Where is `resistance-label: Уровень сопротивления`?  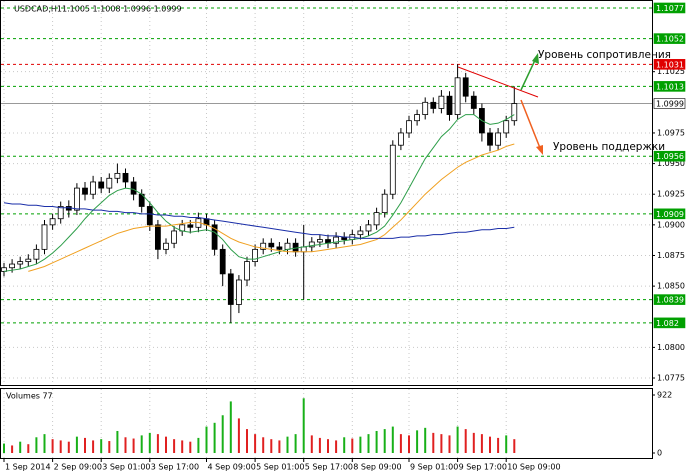
resistance-label: Уровень сопротивления is located at coordinates (604, 55).